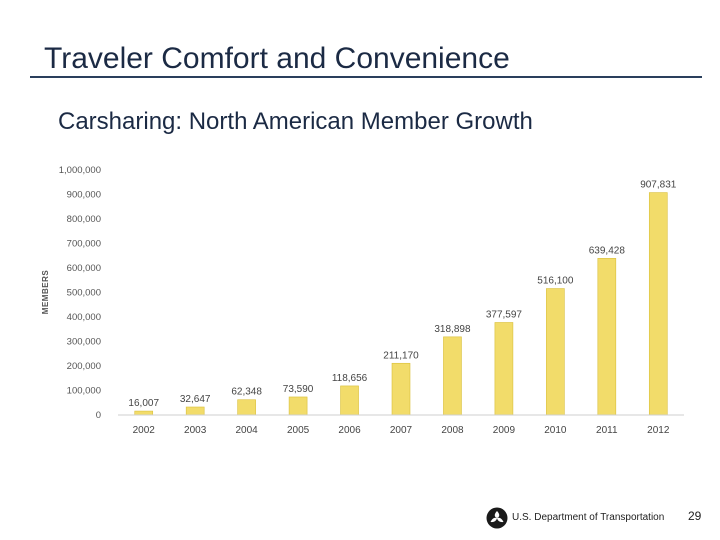 The width and height of the screenshot is (720, 540). What do you see at coordinates (84, 195) in the screenshot?
I see `y-tick-label: 900,000` at bounding box center [84, 195].